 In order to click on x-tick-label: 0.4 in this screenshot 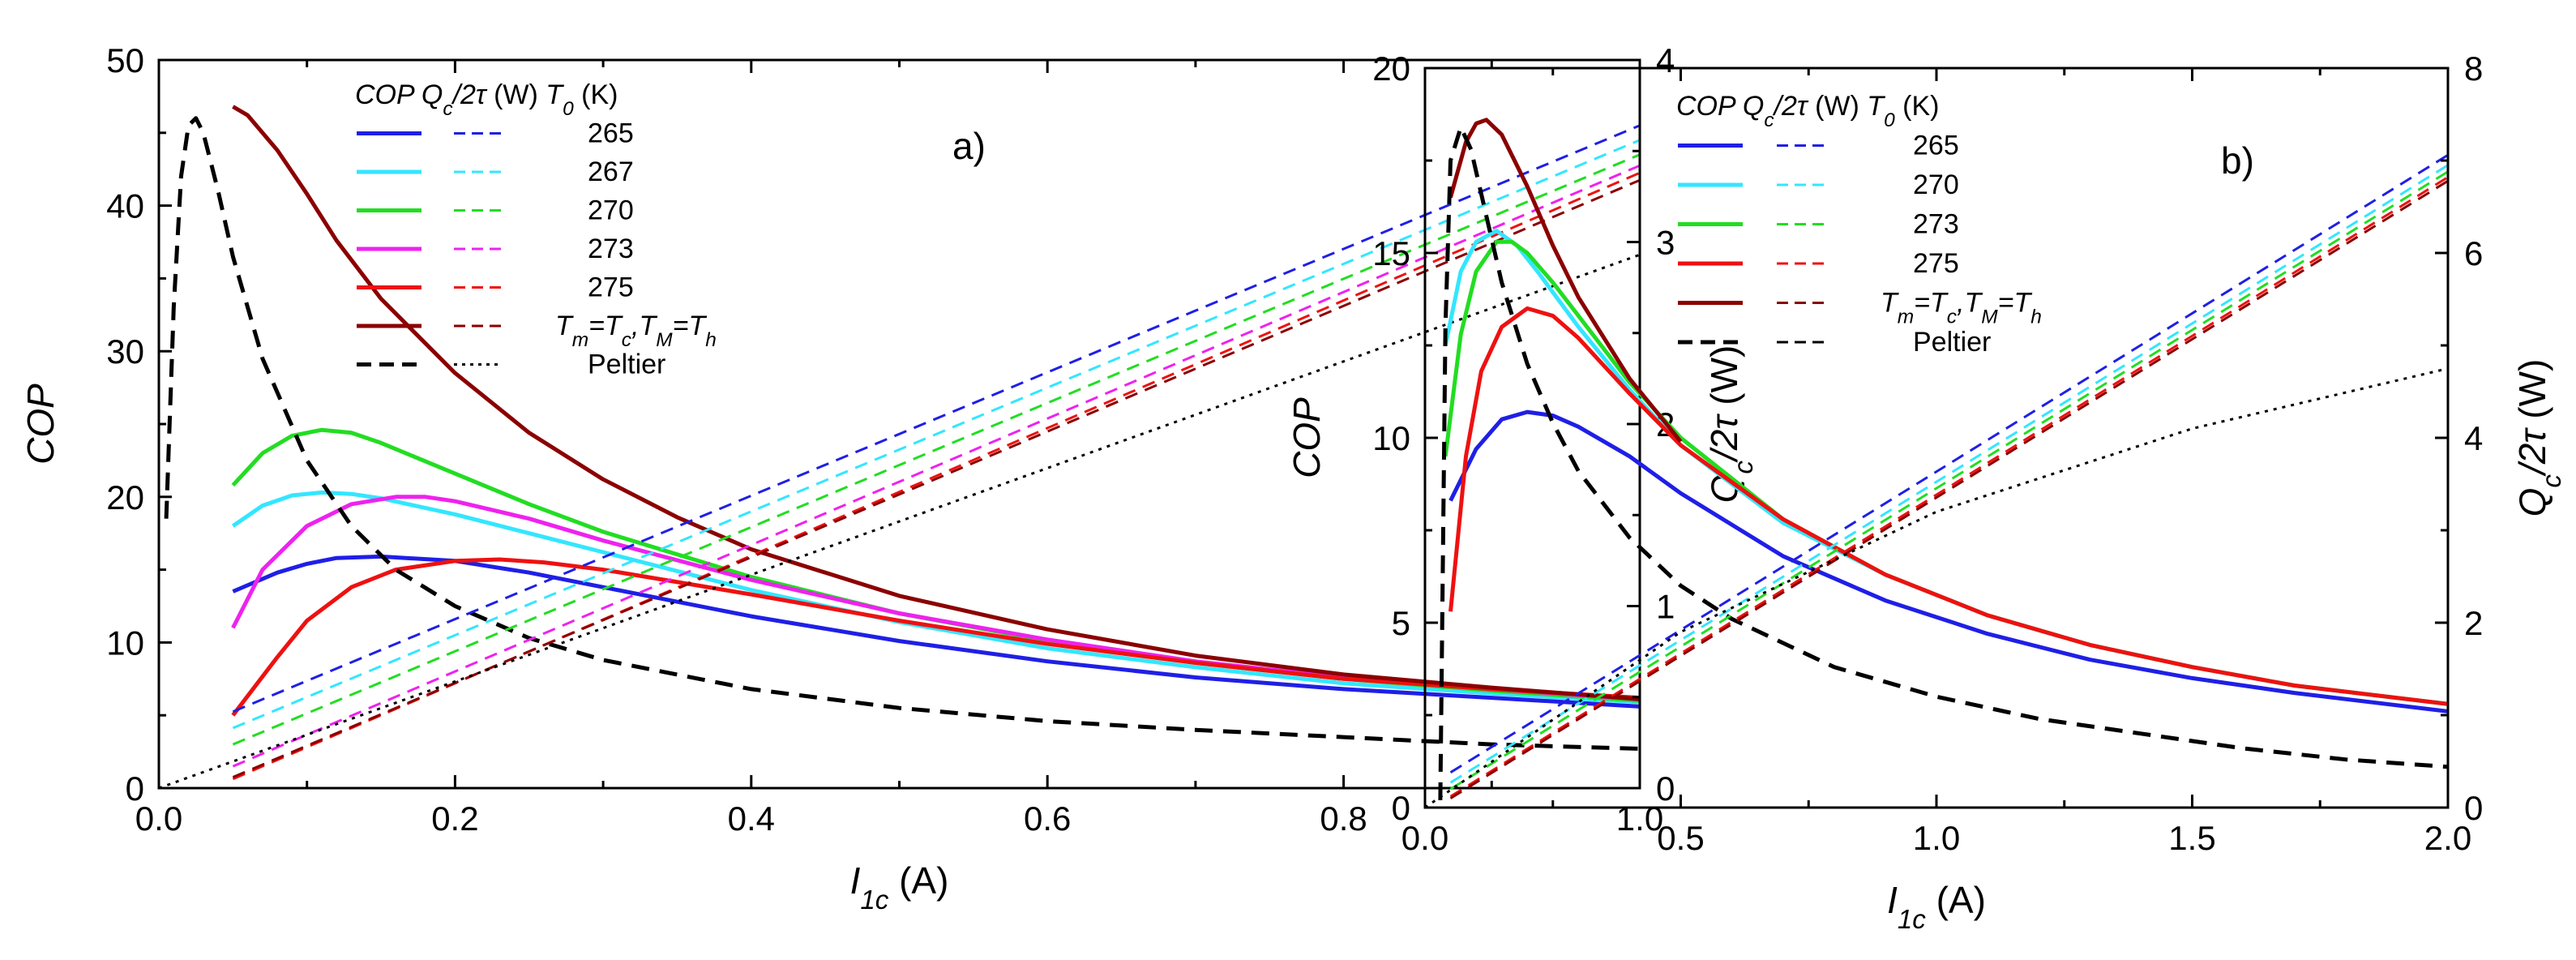, I will do `click(751, 819)`.